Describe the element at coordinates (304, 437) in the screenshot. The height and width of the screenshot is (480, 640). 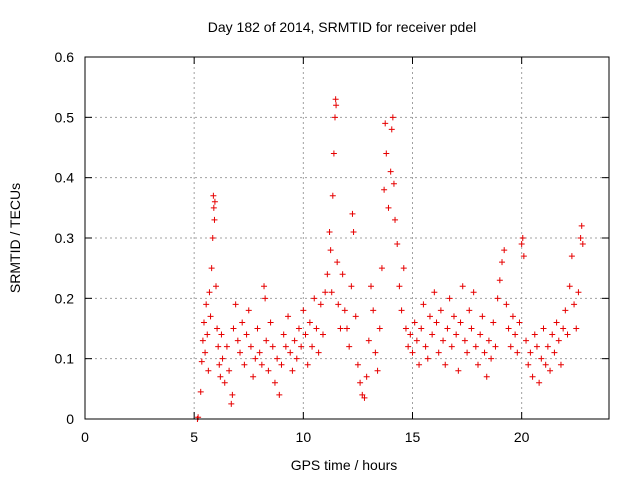
I see `x-tick-label: 10` at that location.